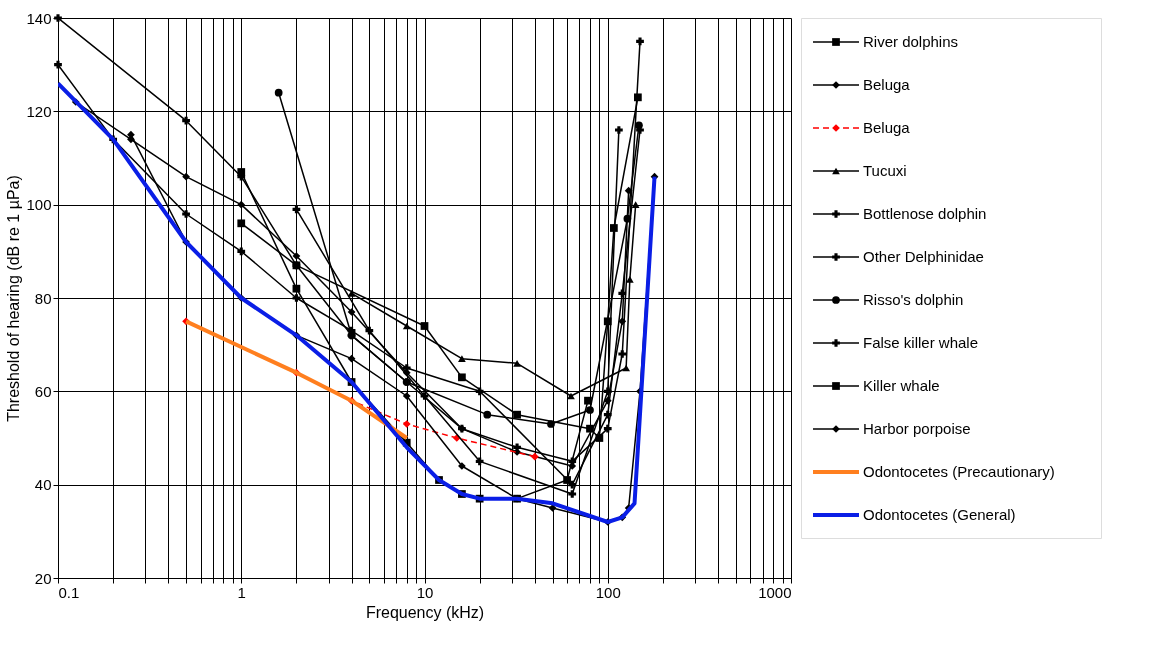 The width and height of the screenshot is (1169, 659). I want to click on legend-label: Killer whale, so click(901, 385).